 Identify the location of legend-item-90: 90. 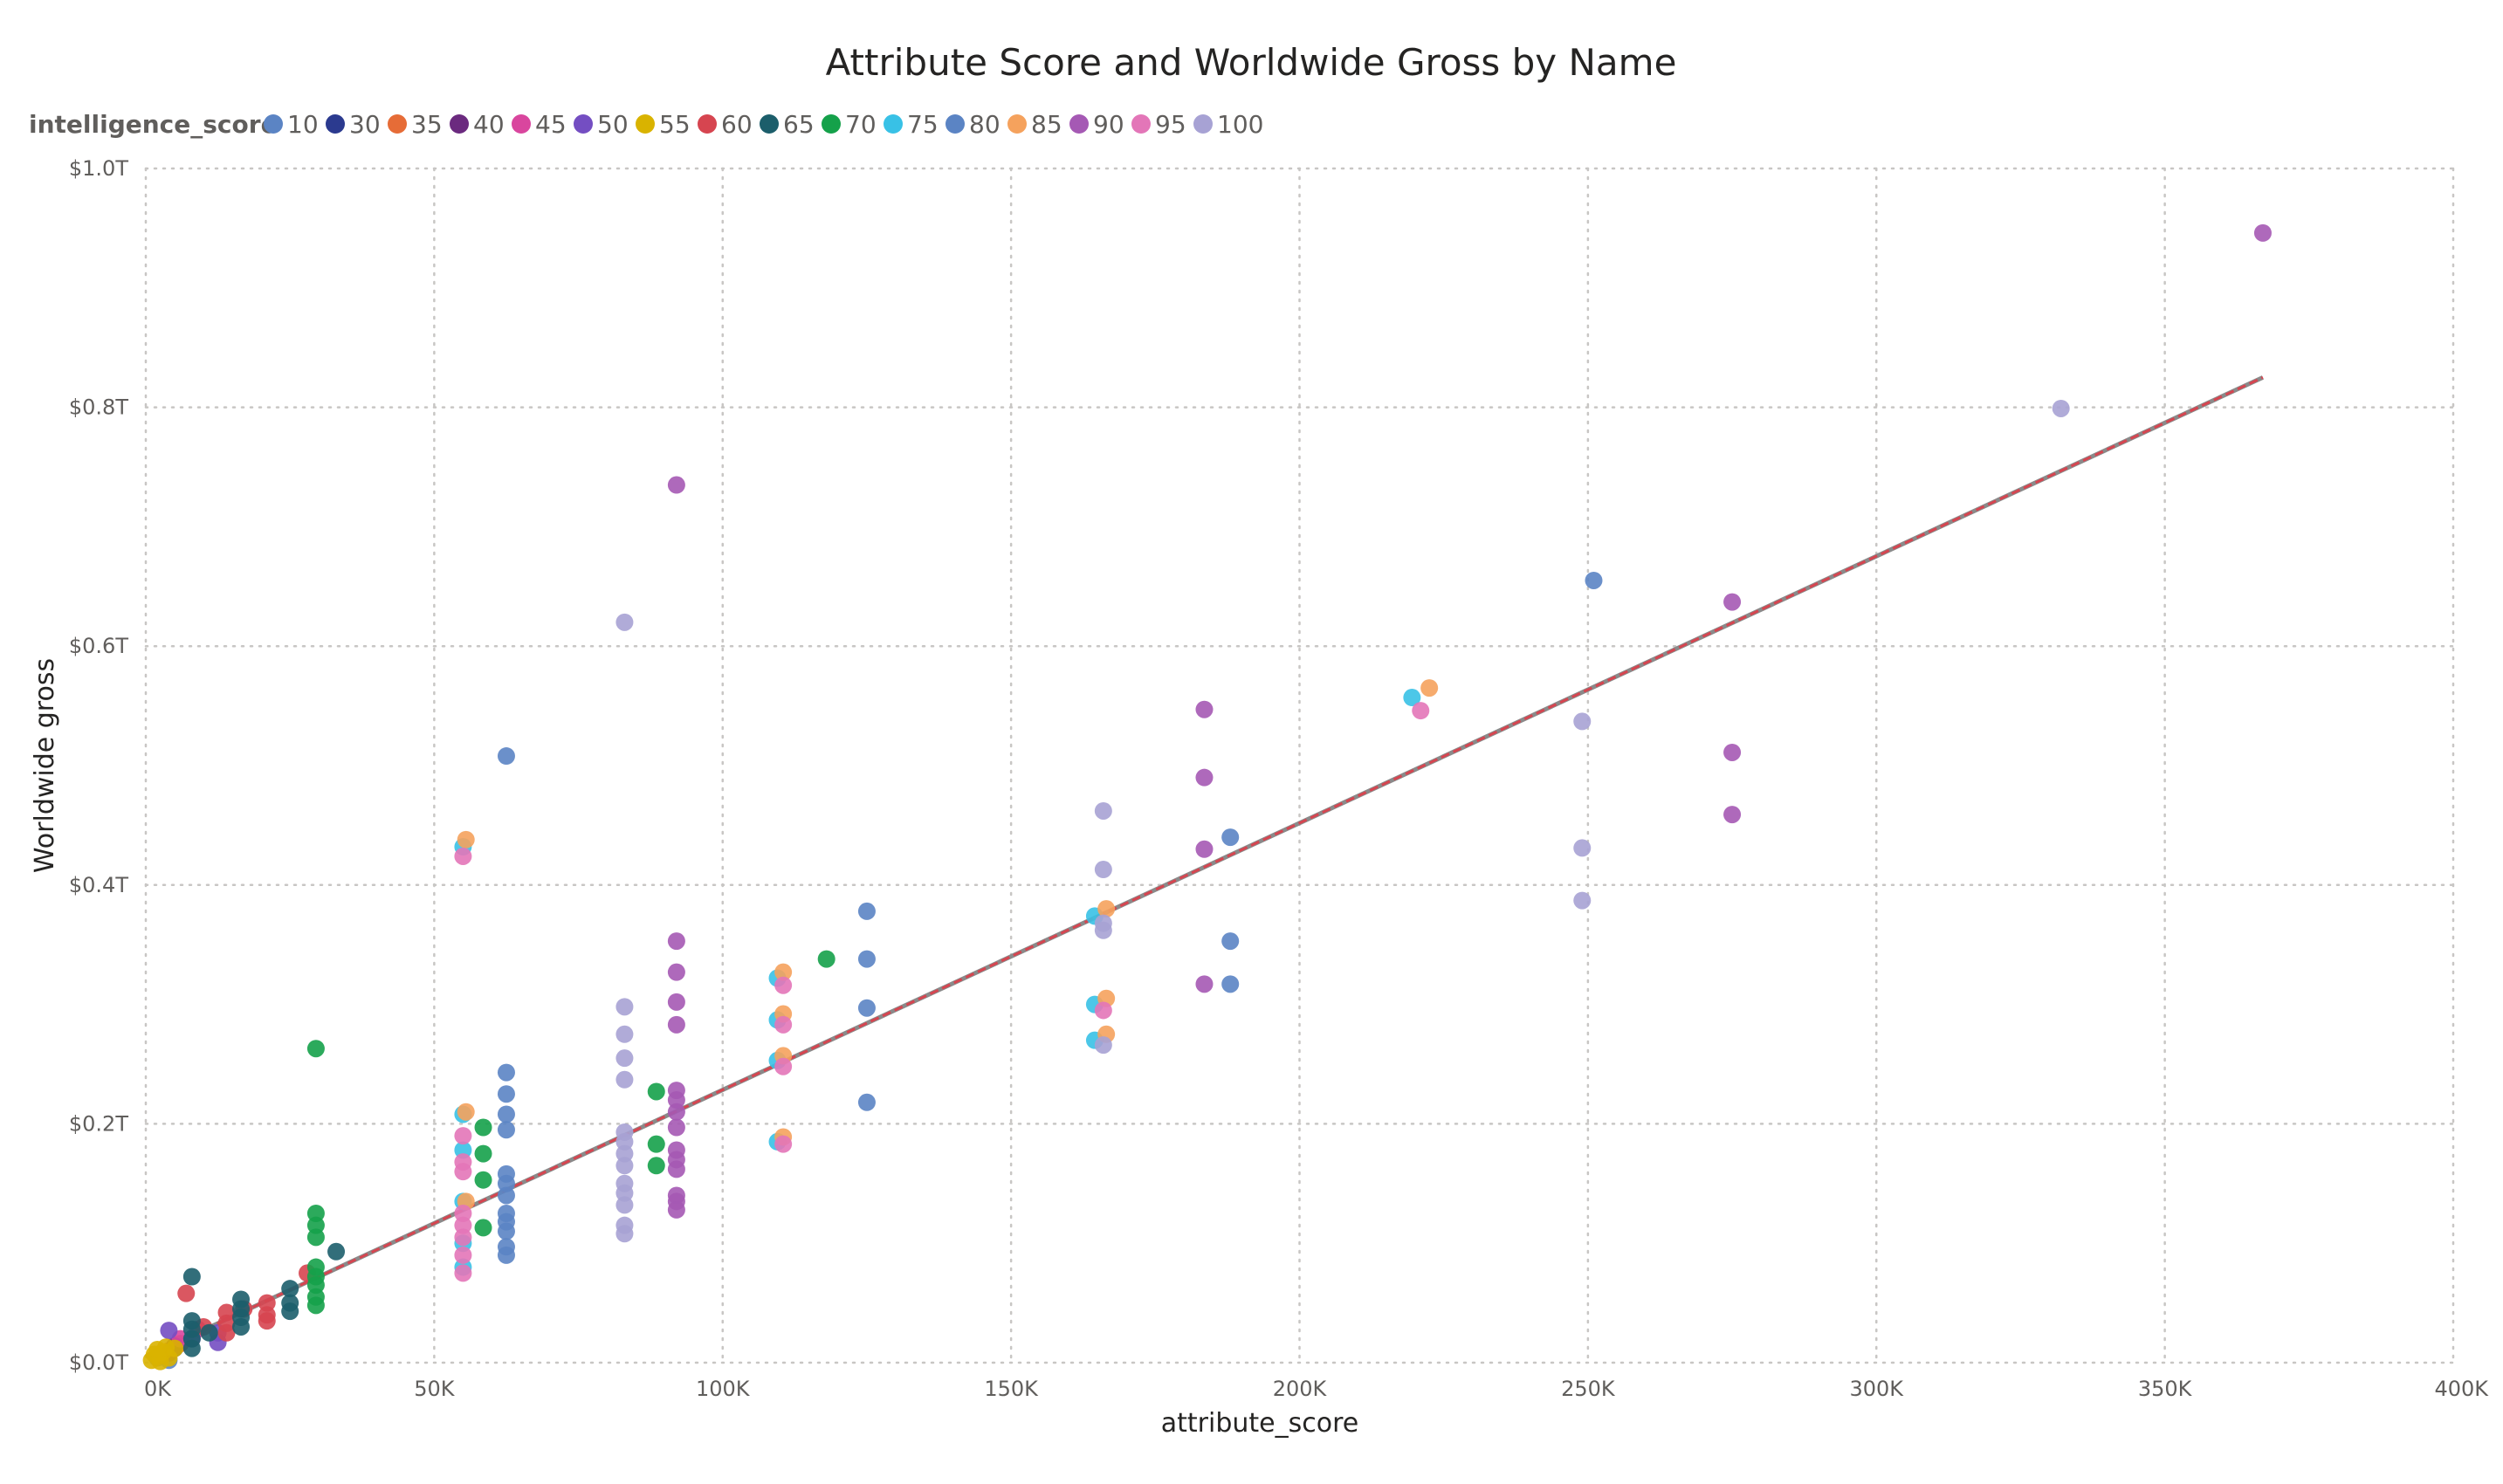
(1096, 124).